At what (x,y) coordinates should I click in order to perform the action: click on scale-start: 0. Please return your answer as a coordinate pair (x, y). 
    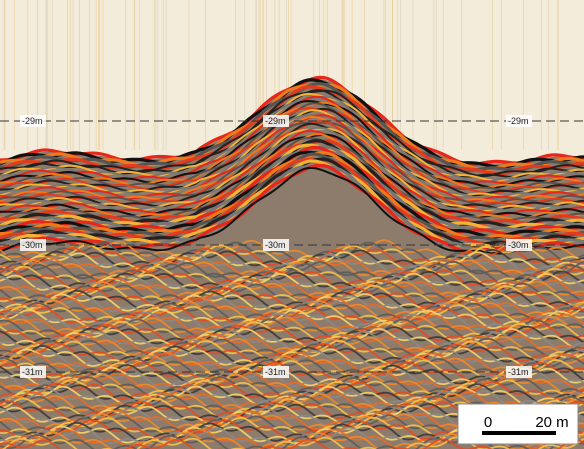
    Looking at the image, I should click on (488, 422).